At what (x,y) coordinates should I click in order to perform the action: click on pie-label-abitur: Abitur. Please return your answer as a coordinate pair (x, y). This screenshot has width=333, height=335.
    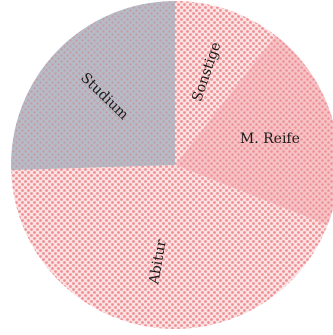
    Looking at the image, I should click on (158, 262).